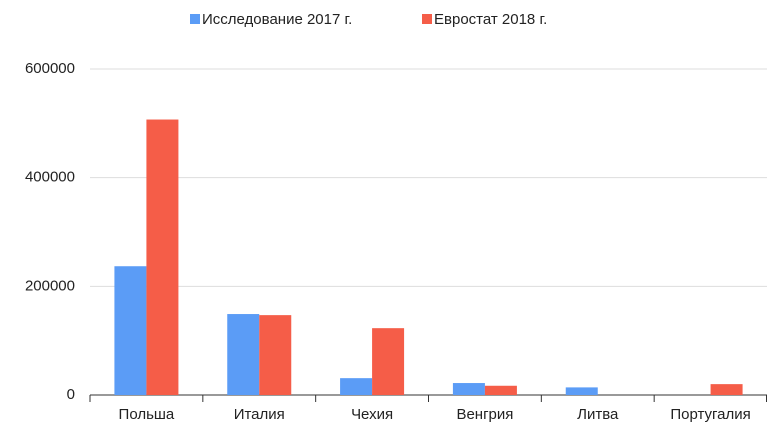 Image resolution: width=767 pixels, height=427 pixels. I want to click on y-tick-label: 600000, so click(50, 68).